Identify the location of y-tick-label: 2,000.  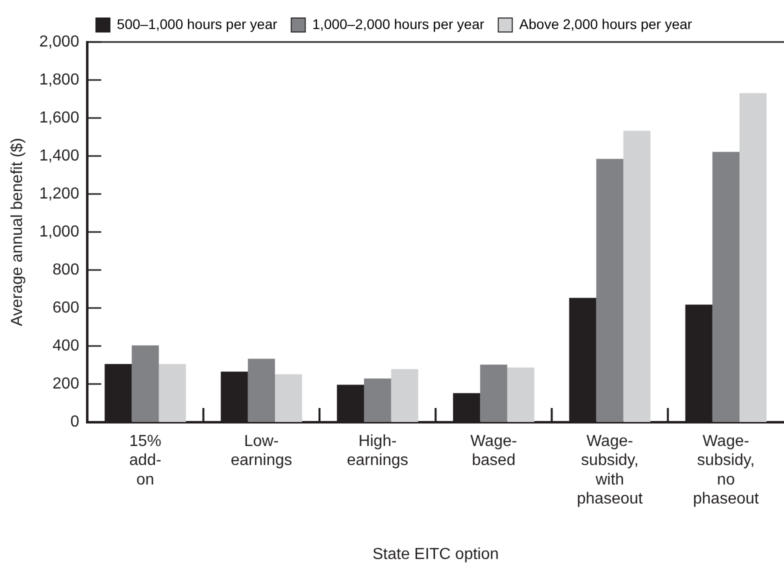
(59, 41).